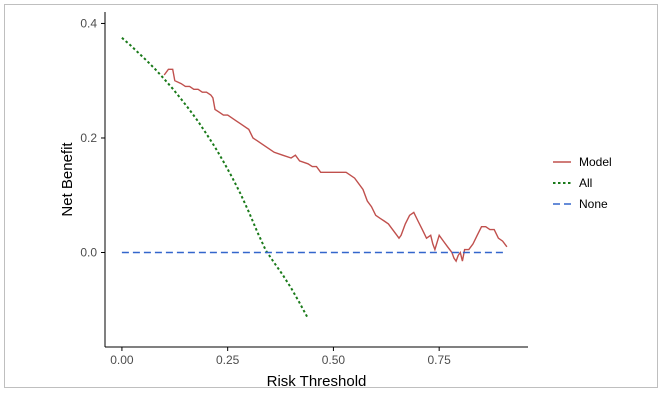 The height and width of the screenshot is (393, 664). Describe the element at coordinates (334, 360) in the screenshot. I see `x-tick-label: 0.50` at that location.